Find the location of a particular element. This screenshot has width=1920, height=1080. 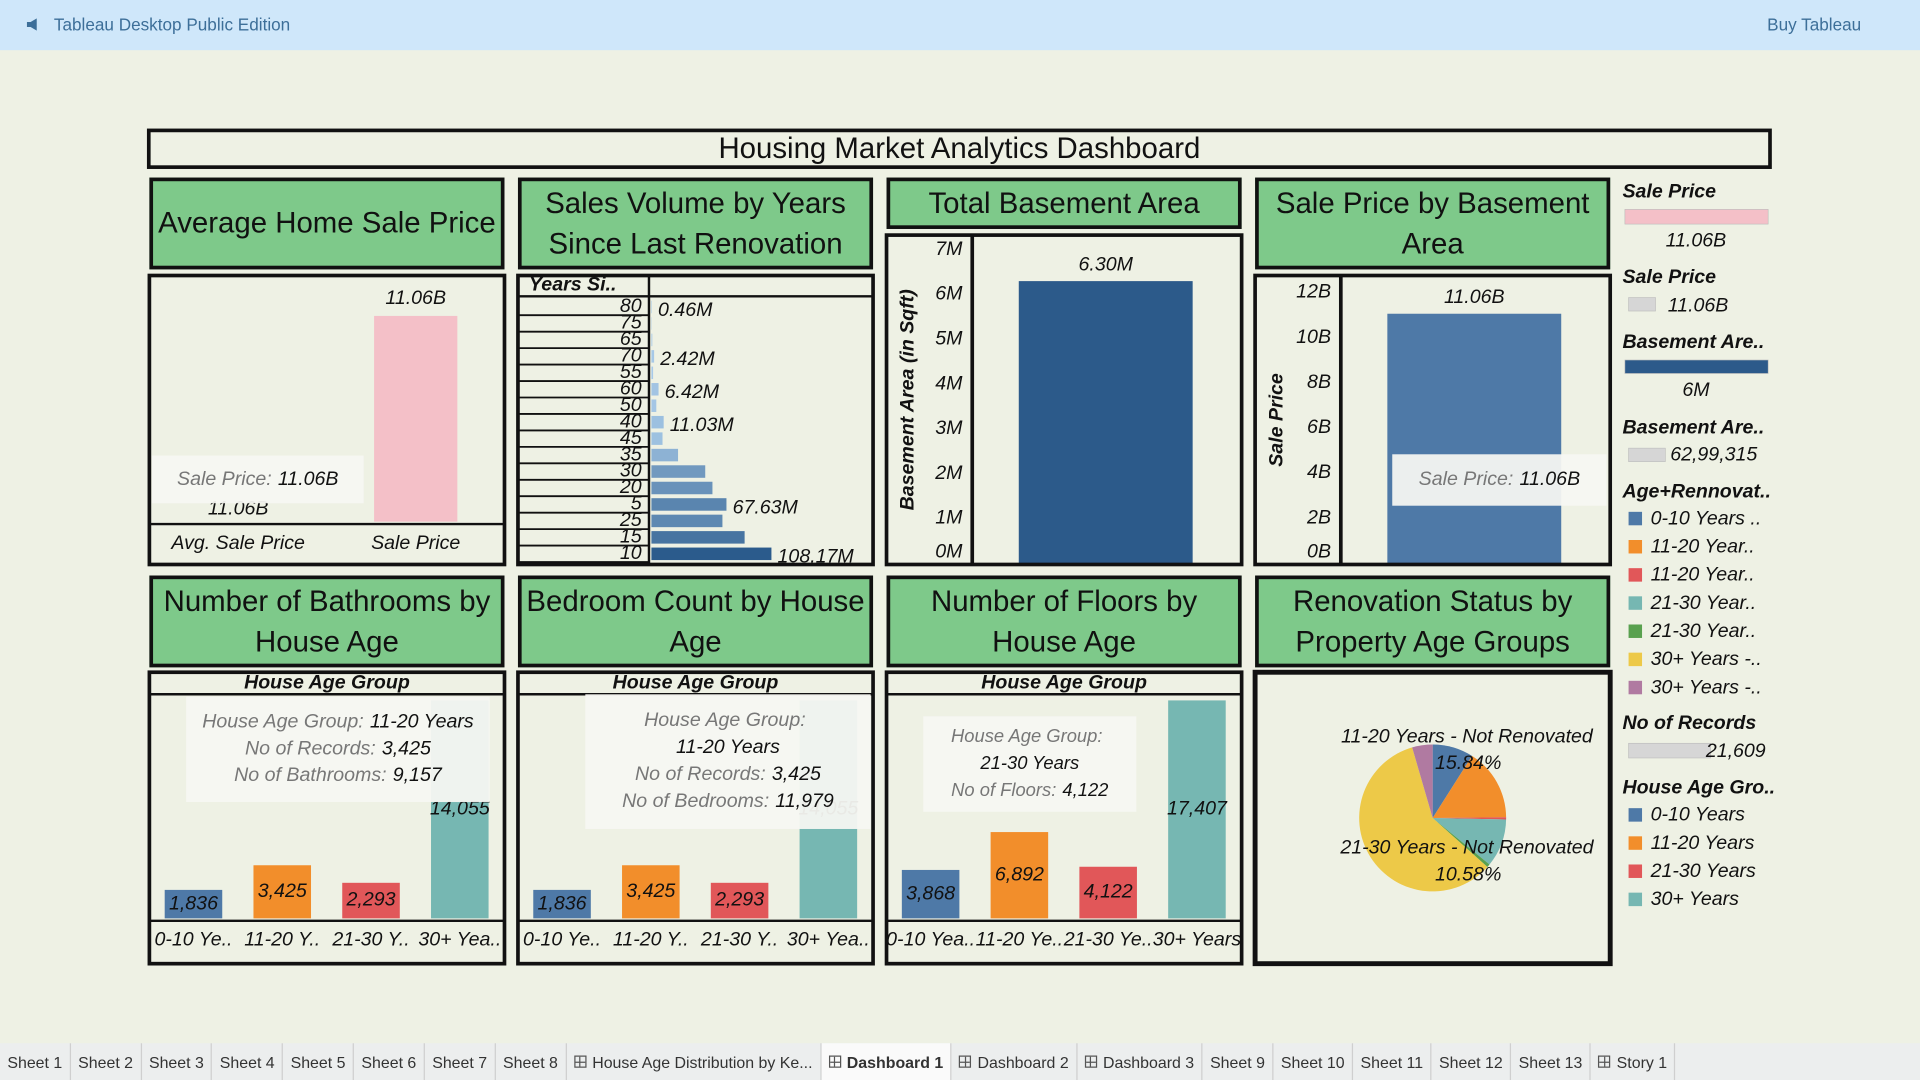

sheet-tab: Sheet 10 is located at coordinates (1314, 1061).